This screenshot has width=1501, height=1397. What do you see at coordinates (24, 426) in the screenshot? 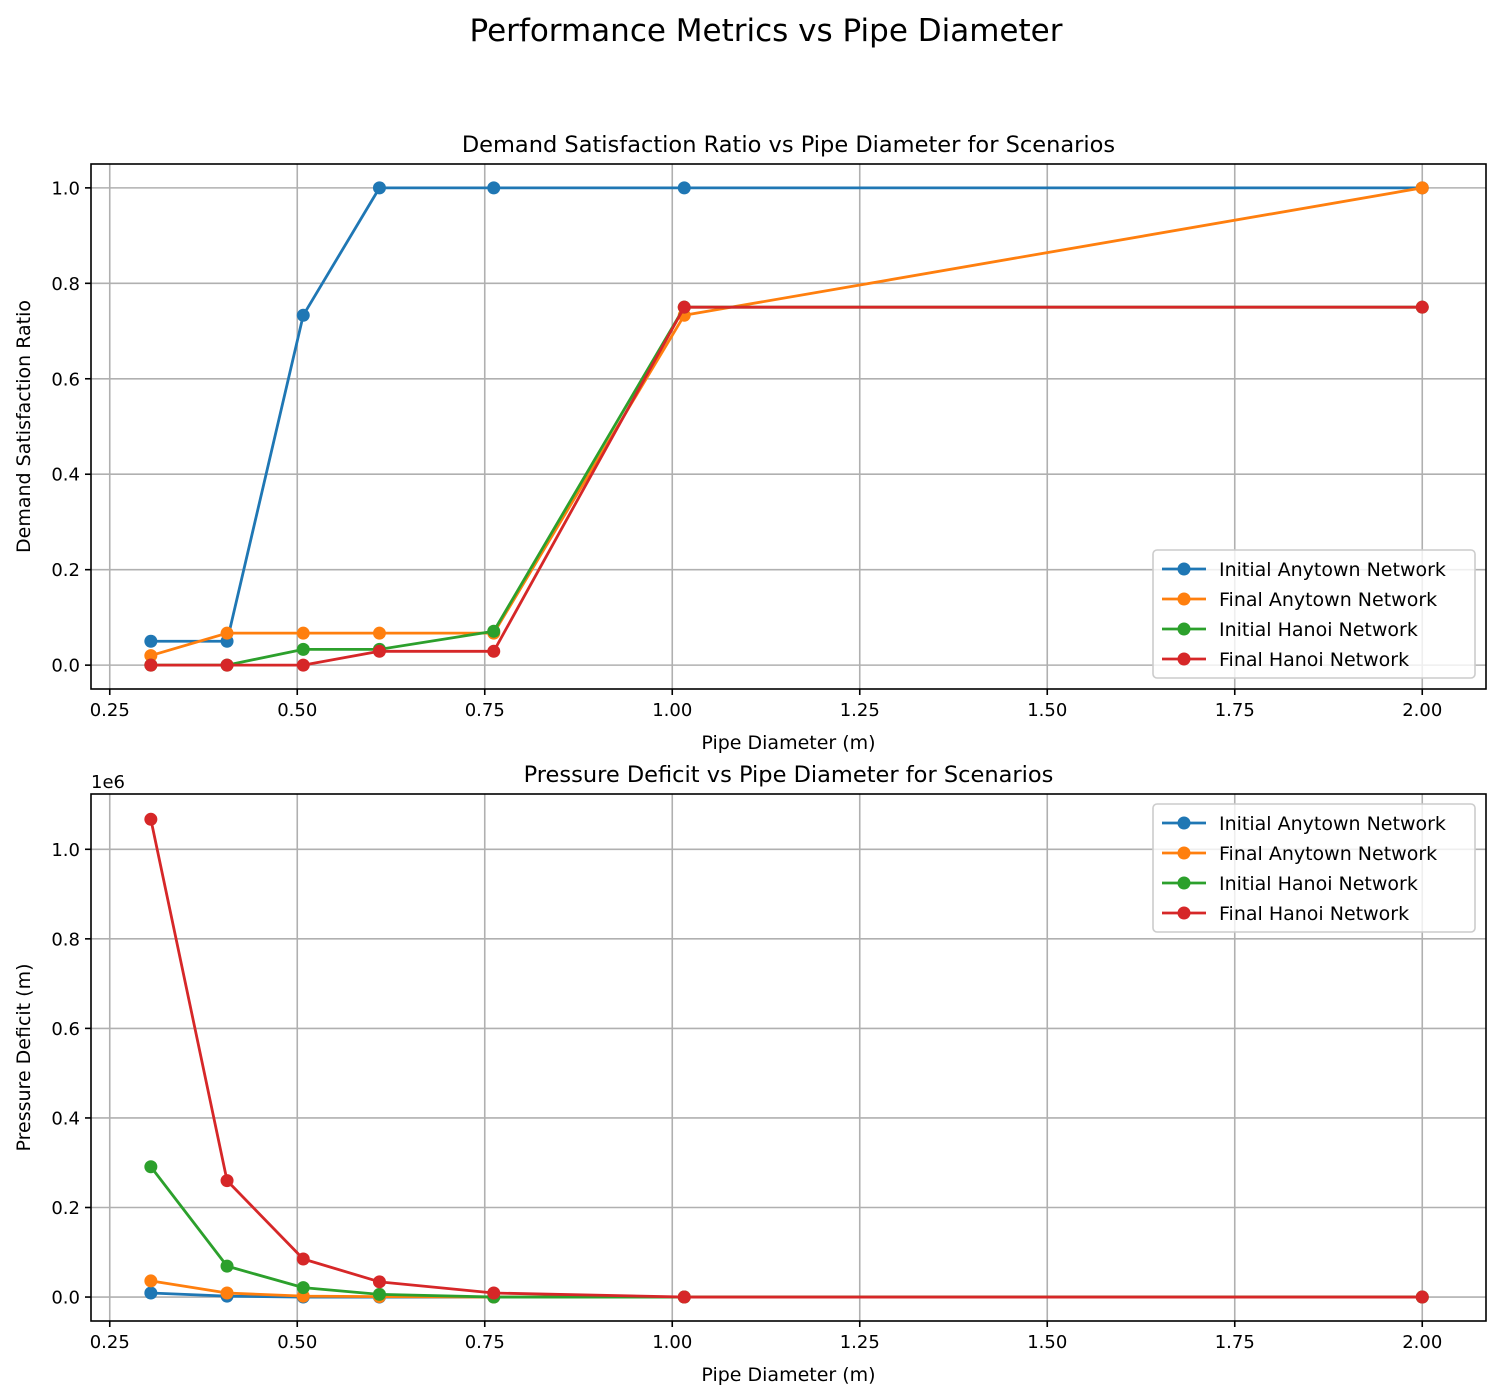
I see `y-axis-label: Demand Satisfaction Ratio` at bounding box center [24, 426].